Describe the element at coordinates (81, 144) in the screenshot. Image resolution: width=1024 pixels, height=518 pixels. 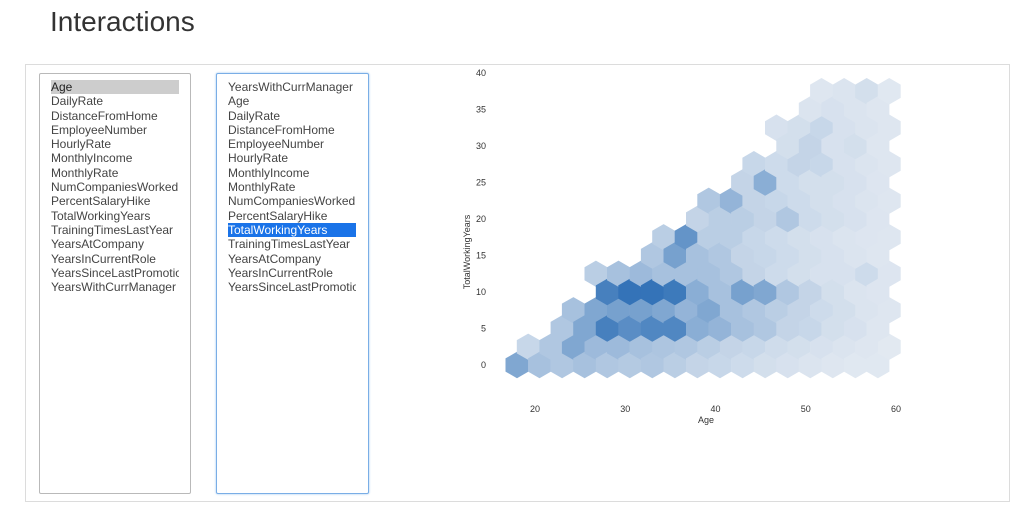
I see `x-variable-option: HourlyRate` at that location.